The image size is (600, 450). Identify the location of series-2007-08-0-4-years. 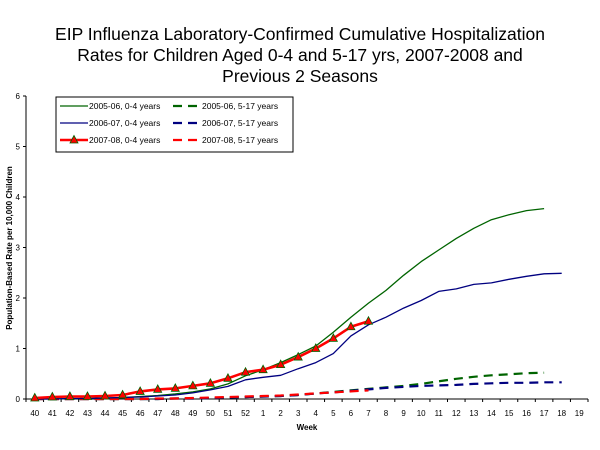
(202, 358).